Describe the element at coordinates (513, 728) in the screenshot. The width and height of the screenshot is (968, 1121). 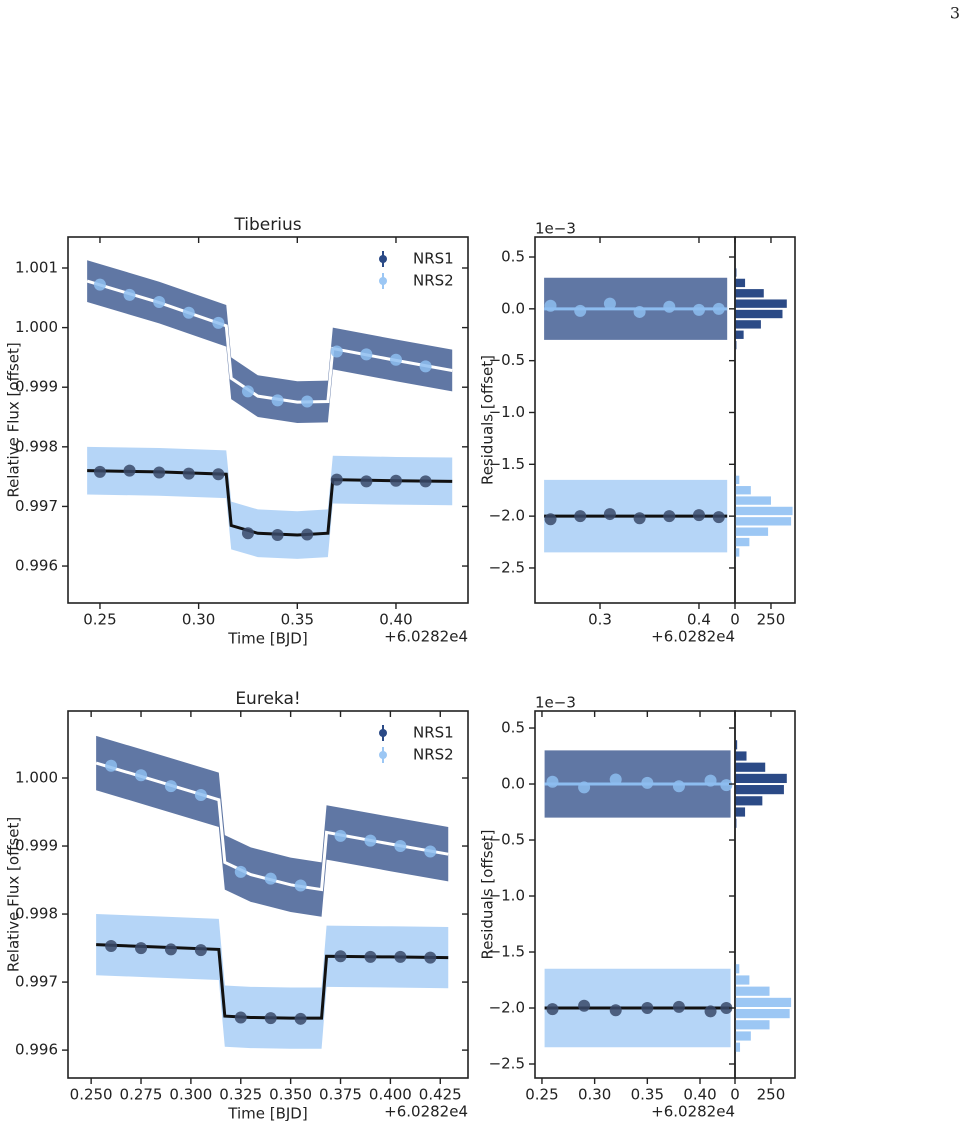
I see `y-tick-label: 0.5` at that location.